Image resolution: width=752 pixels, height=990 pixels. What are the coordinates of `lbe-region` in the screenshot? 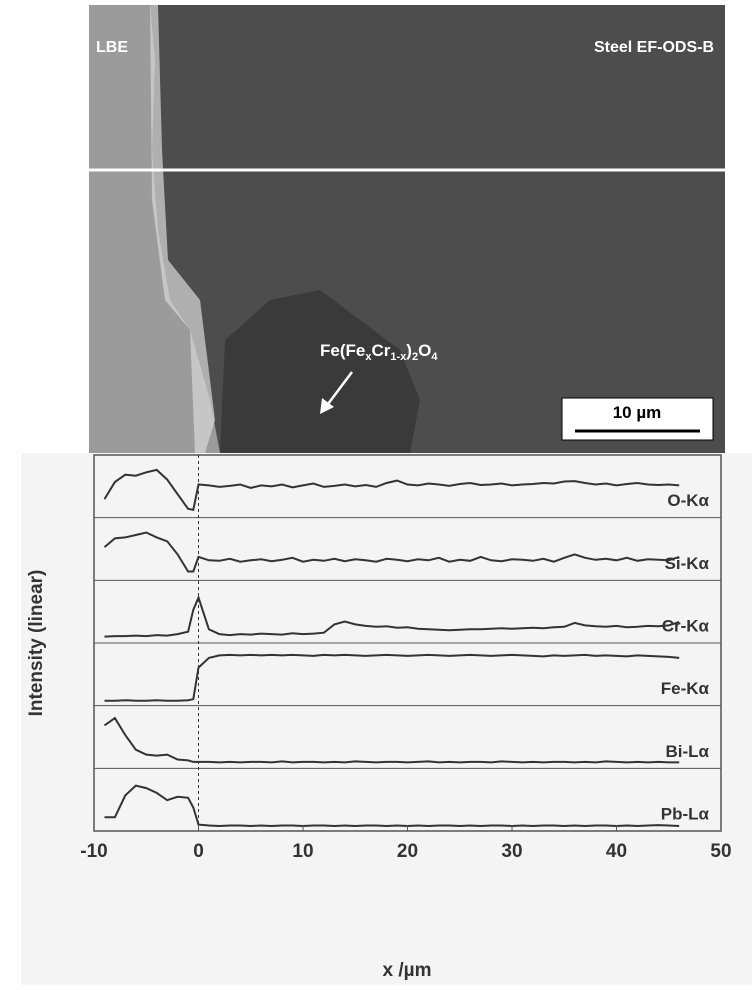 It's located at (154, 229).